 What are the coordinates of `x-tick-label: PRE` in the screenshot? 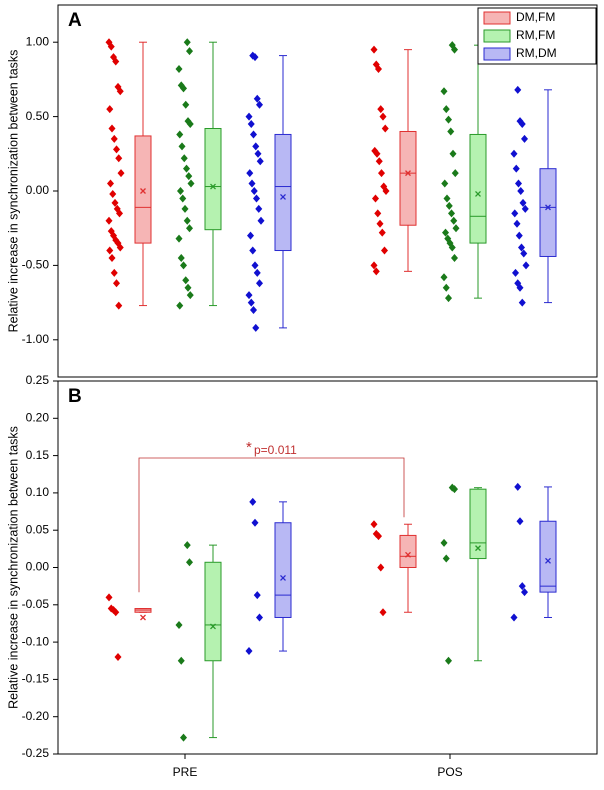 It's located at (185, 772).